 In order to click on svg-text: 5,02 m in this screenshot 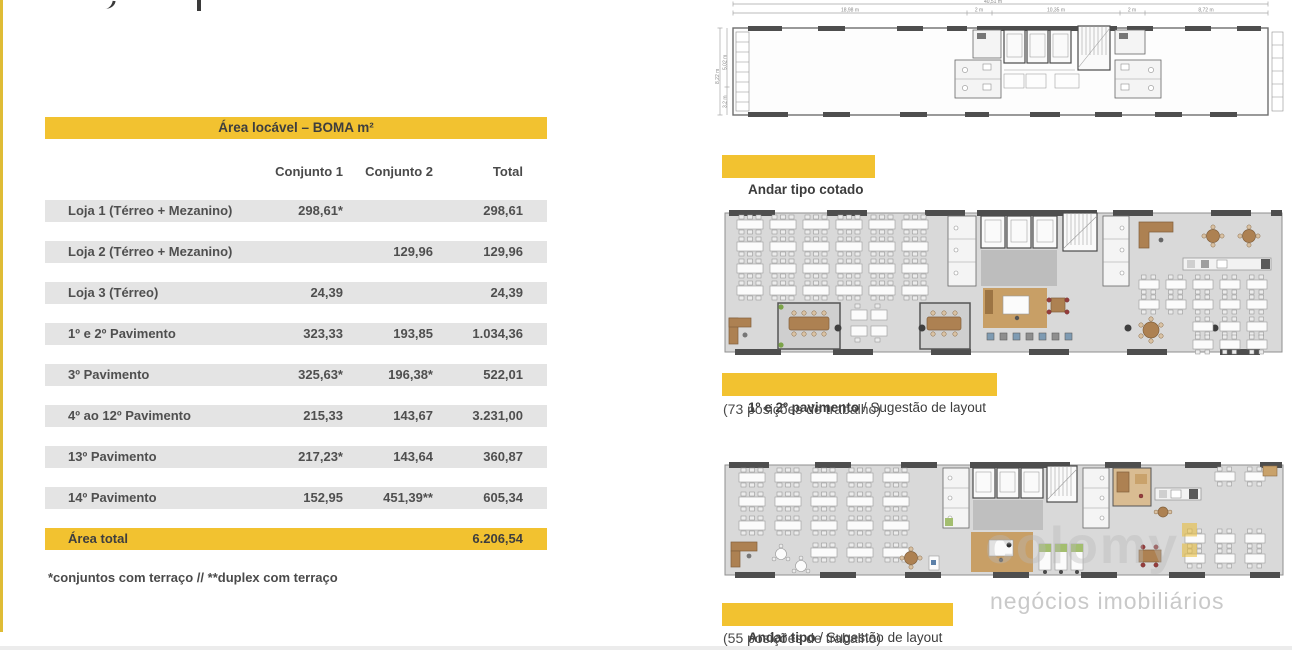, I will do `click(726, 62)`.